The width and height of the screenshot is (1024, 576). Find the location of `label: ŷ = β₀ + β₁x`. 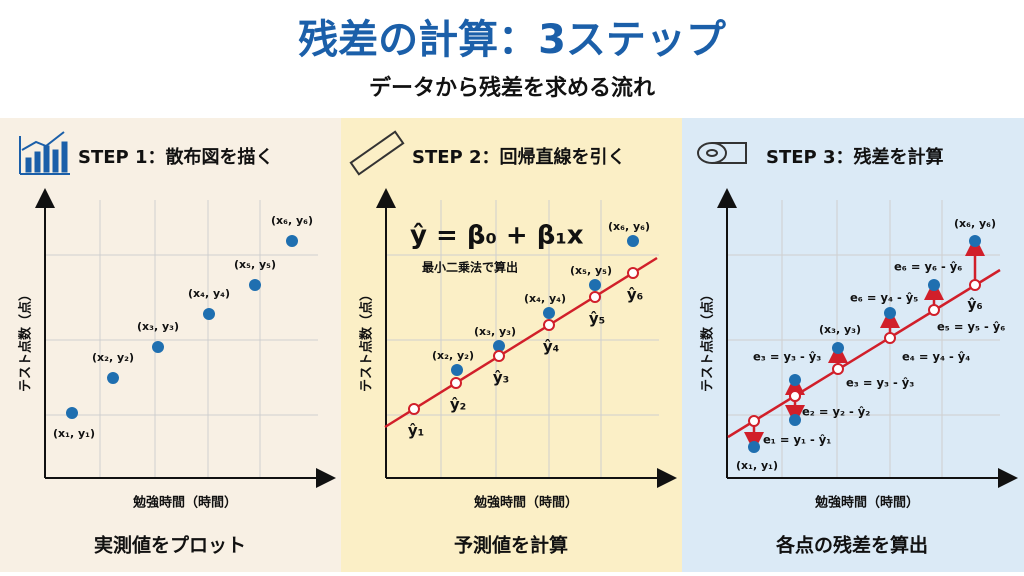

label: ŷ = β₀ + β₁x is located at coordinates (497, 236).